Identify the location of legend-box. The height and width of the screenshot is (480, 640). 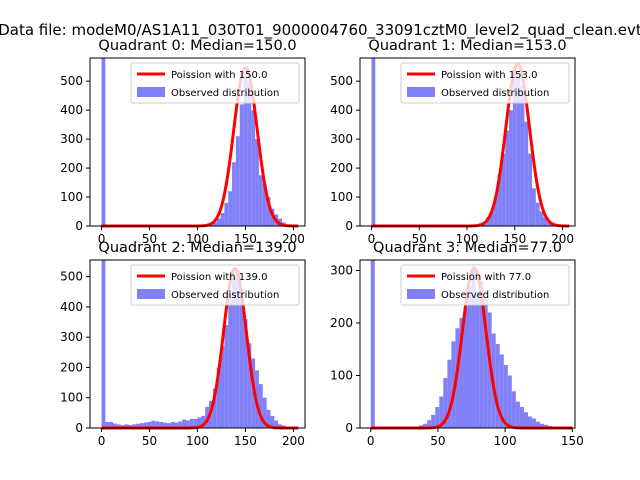
(215, 83).